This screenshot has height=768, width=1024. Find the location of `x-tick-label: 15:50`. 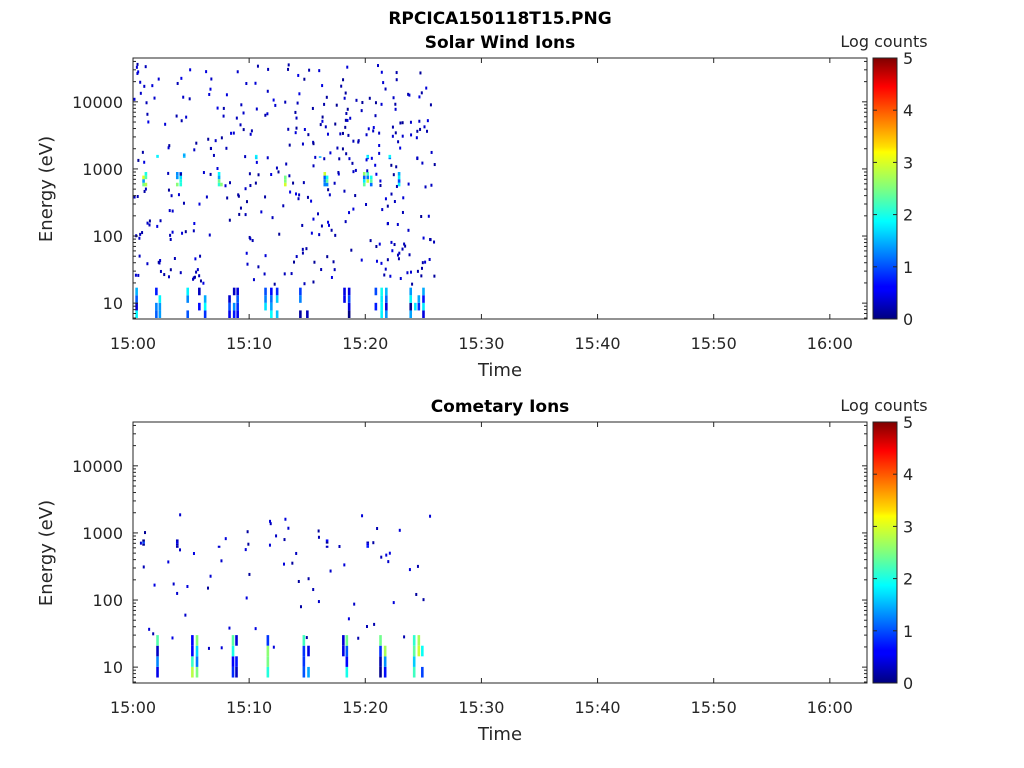

x-tick-label: 15:50 is located at coordinates (714, 343).